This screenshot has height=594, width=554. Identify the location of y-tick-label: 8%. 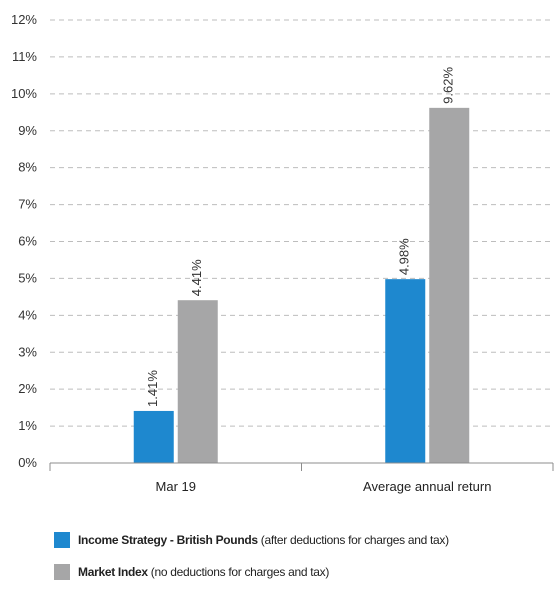
(27, 167).